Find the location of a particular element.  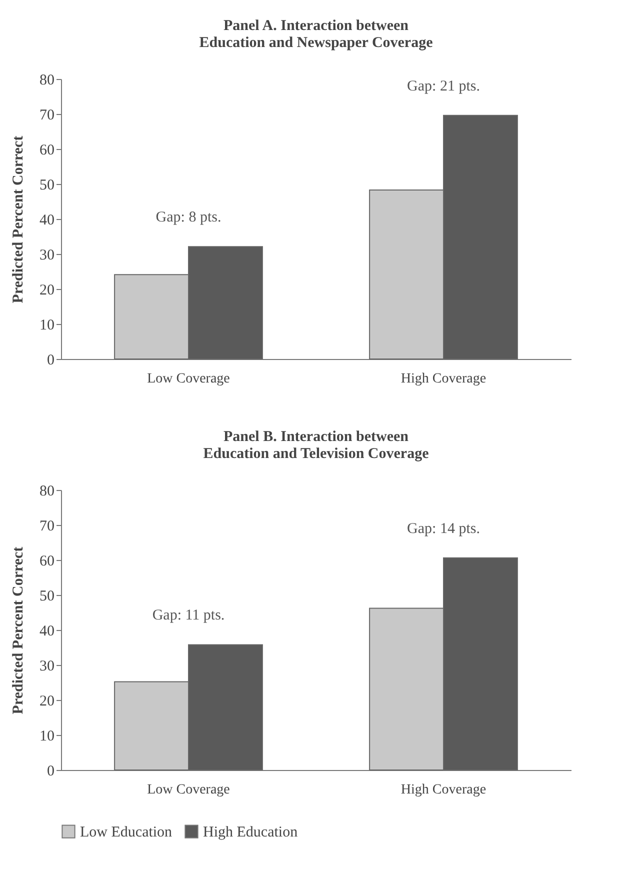

legend-label: High Education is located at coordinates (250, 832).